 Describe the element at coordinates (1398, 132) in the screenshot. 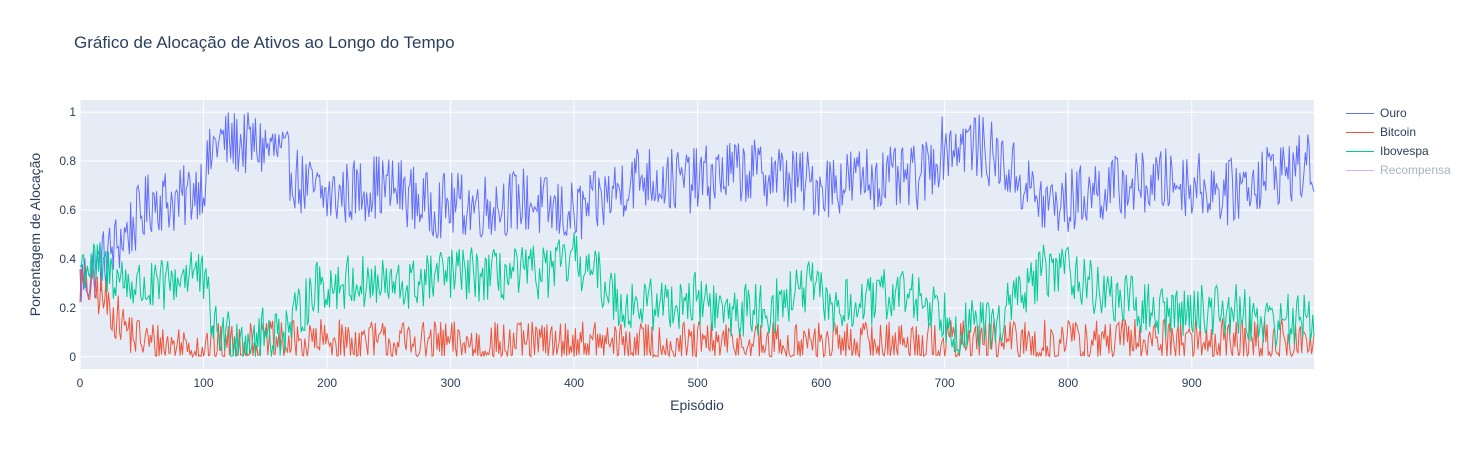

I see `legend-label: Bitcoin` at that location.